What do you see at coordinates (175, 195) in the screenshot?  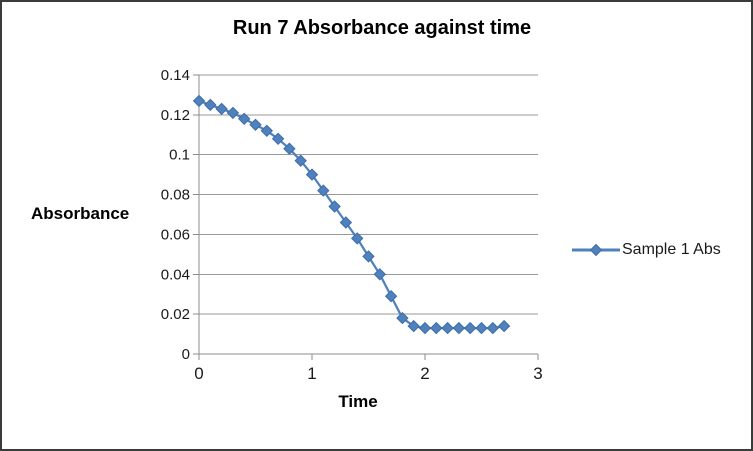 I see `svg-text: 0.08` at bounding box center [175, 195].